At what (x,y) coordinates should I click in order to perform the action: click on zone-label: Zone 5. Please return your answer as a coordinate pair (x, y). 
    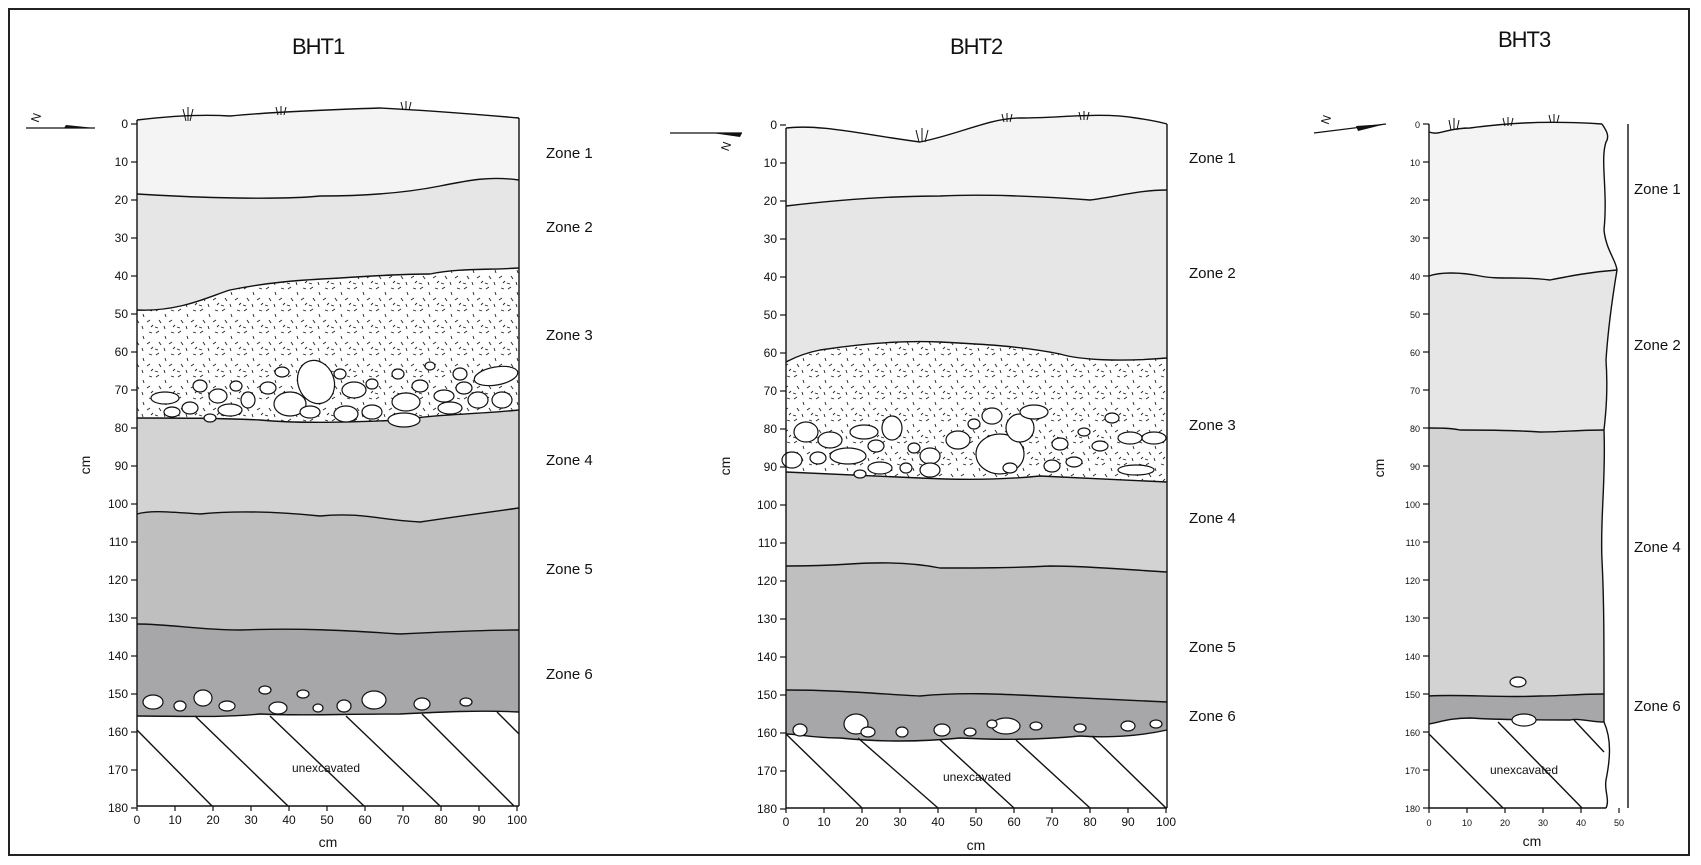
    Looking at the image, I should click on (1212, 647).